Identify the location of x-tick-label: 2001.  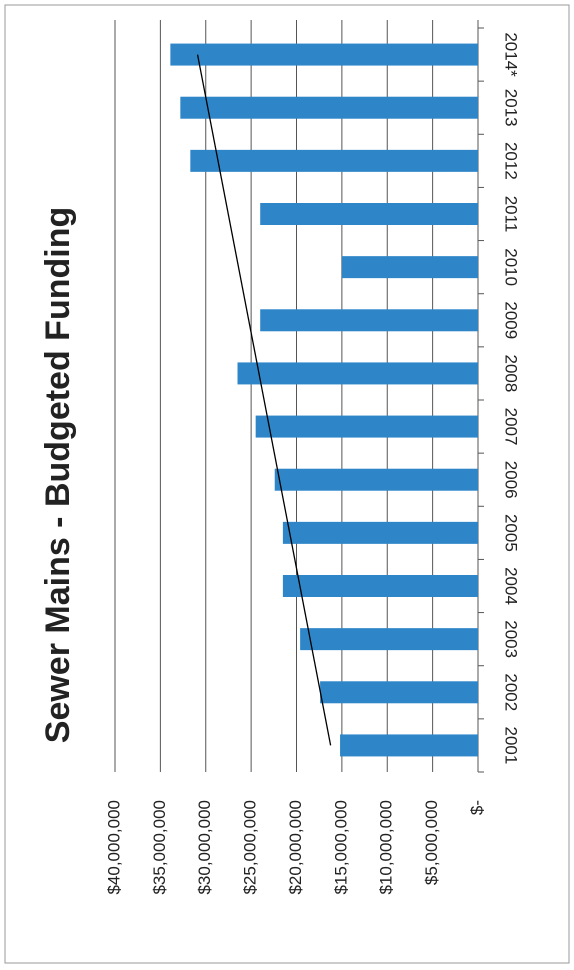
(511, 746).